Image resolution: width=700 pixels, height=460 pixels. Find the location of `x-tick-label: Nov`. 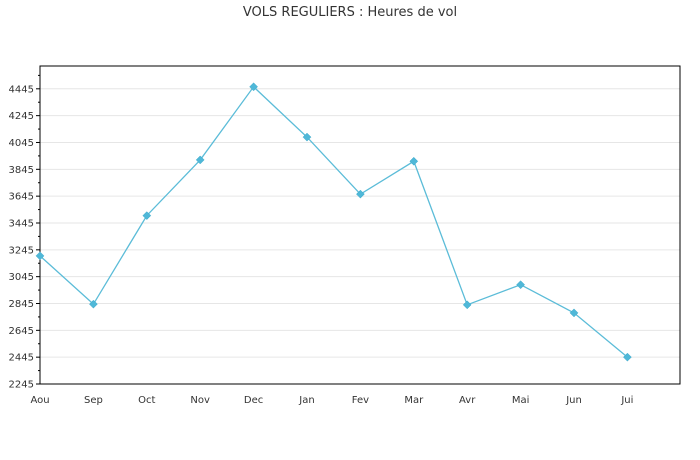

x-tick-label: Nov is located at coordinates (200, 400).